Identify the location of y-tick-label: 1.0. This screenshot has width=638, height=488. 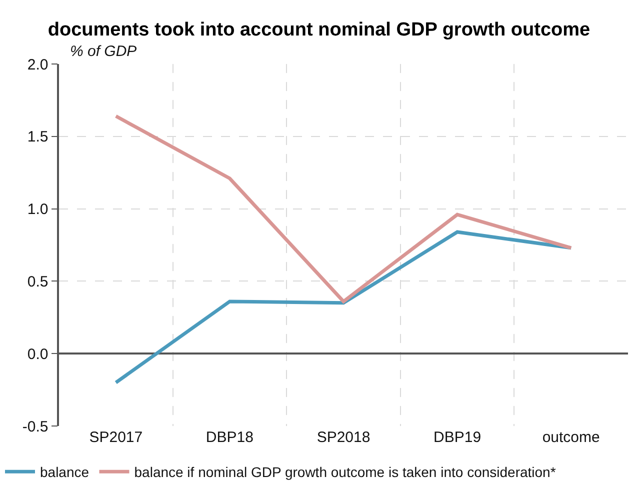
(37, 209).